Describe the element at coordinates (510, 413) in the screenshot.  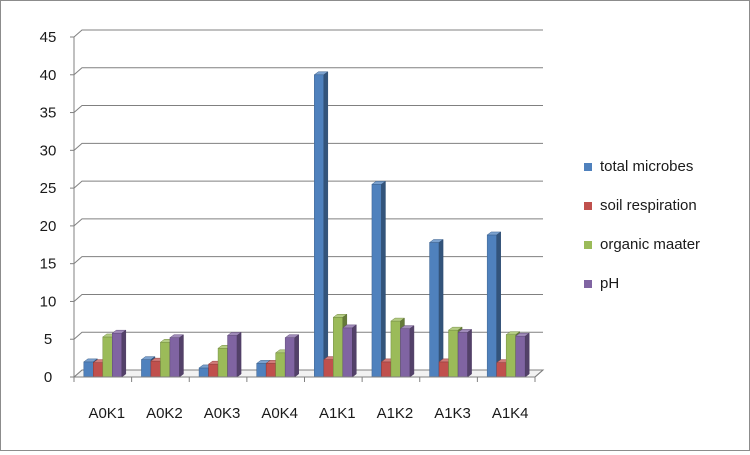
I see `x-tick-label: A1K4` at that location.